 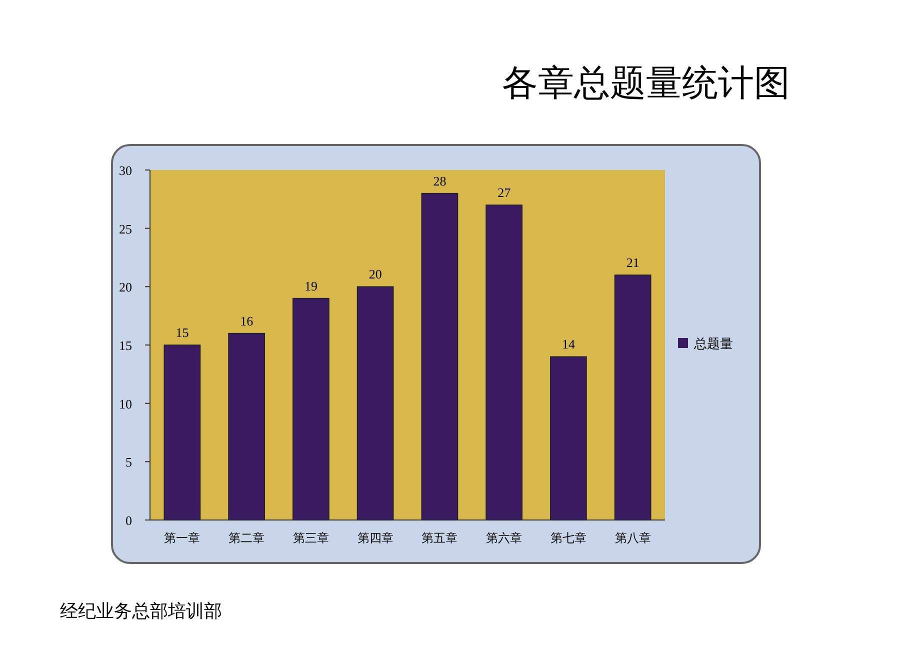 What do you see at coordinates (182, 538) in the screenshot?
I see `x-tick-label: 第一章` at bounding box center [182, 538].